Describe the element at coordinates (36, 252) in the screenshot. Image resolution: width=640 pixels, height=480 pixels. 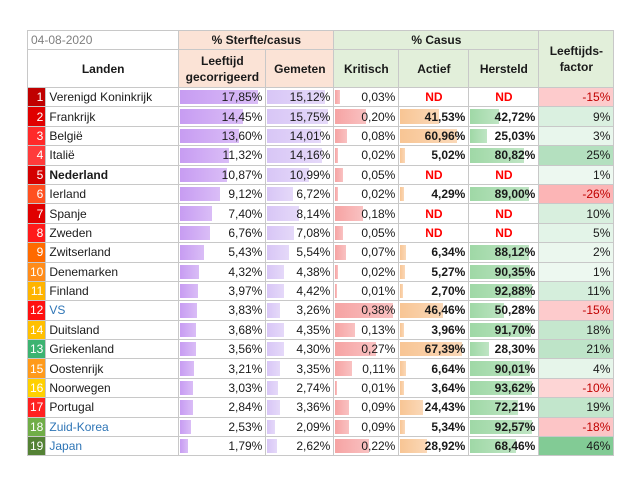
I see `rank: 9` at that location.